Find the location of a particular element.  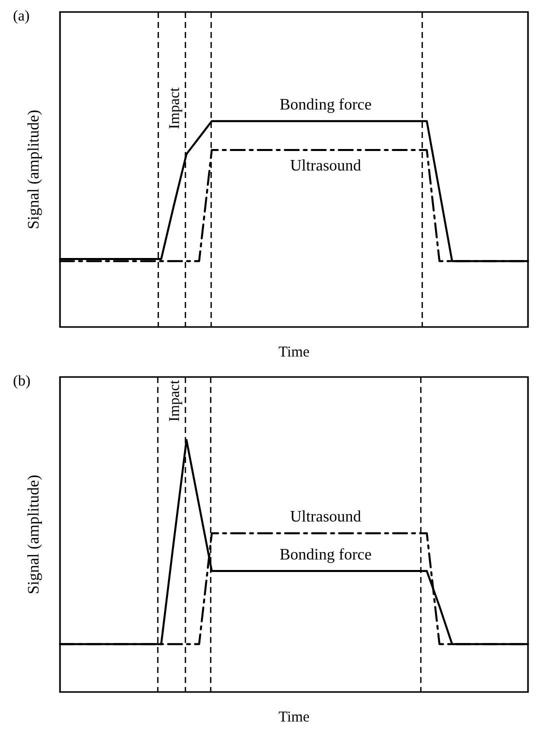

text: Impact is located at coordinates (174, 400).